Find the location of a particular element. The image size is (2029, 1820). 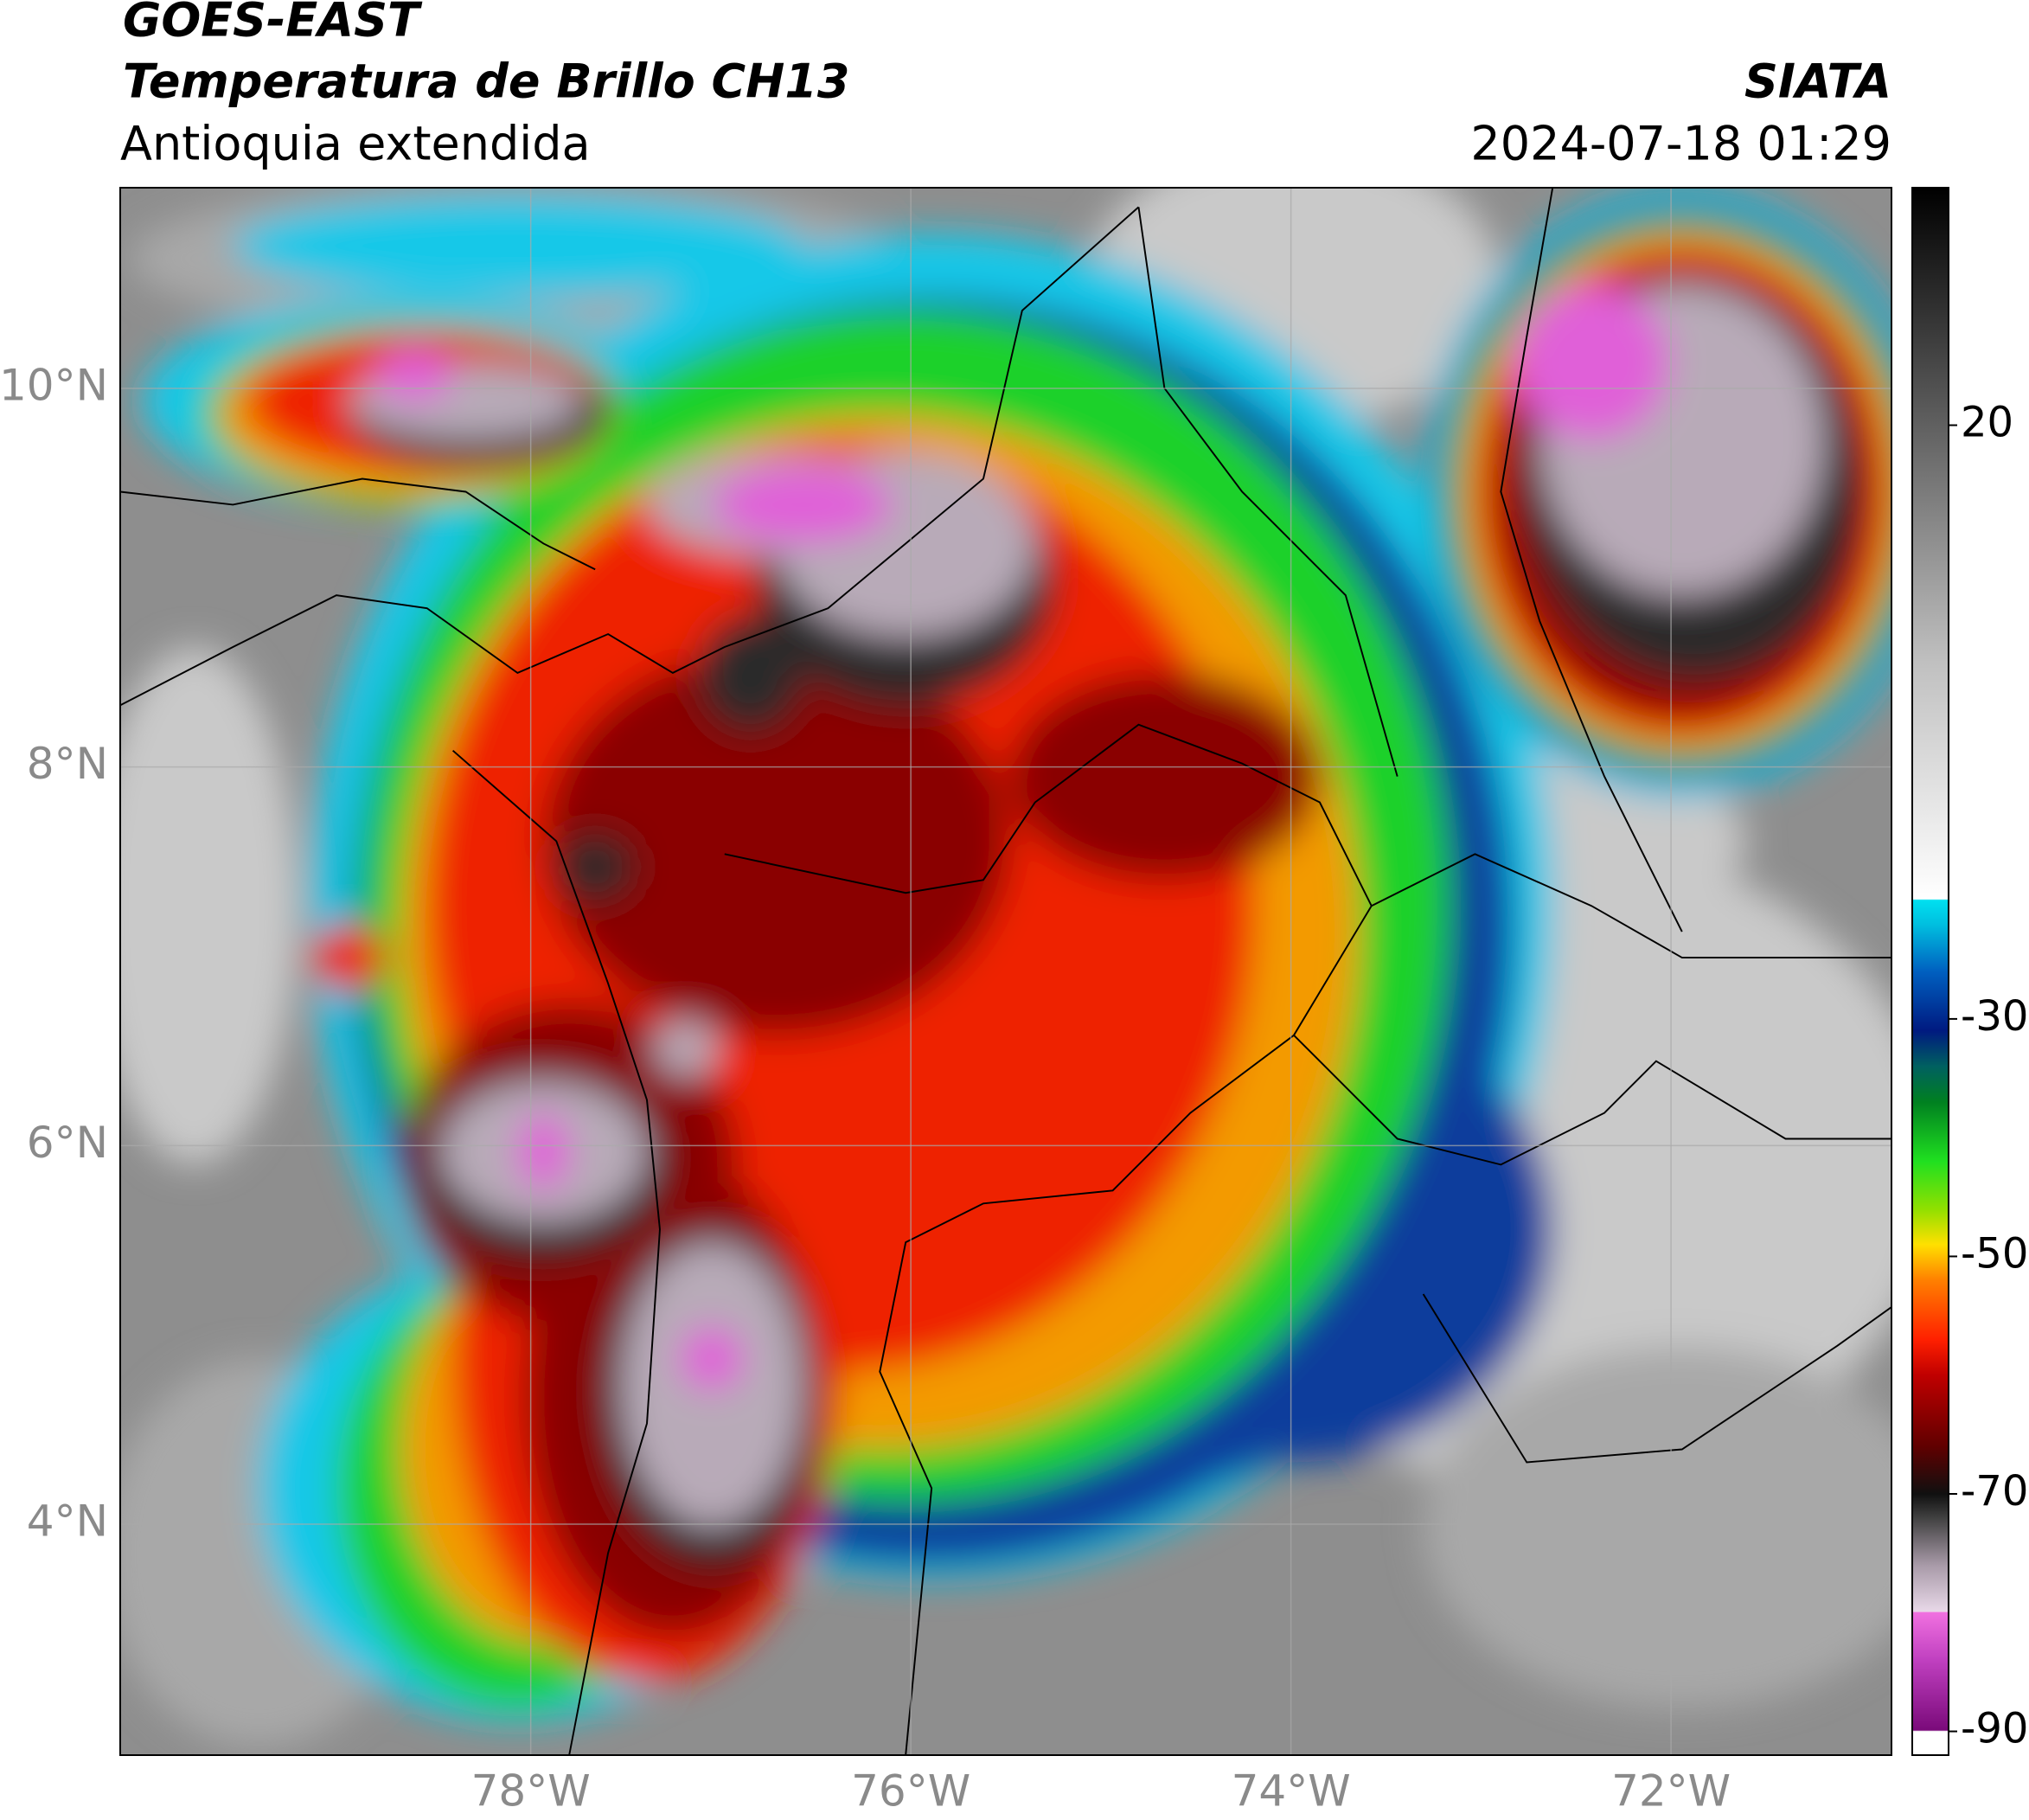

subtitle: Temperatura de Brillo CH13 is located at coordinates (486, 81).